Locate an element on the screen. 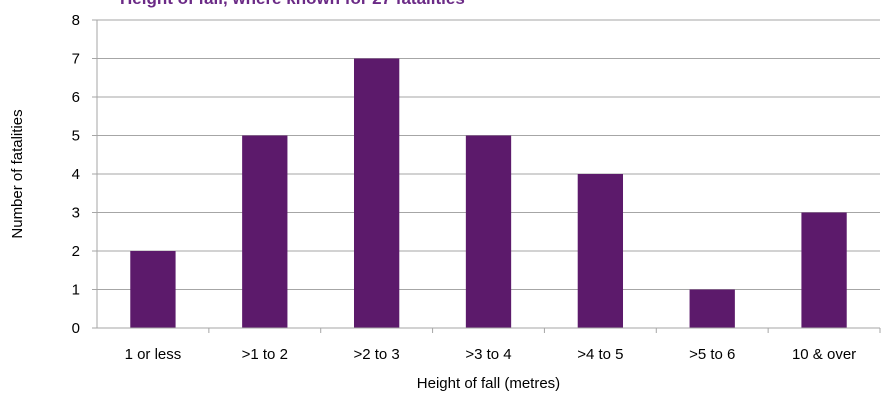  y-tick-label: 0 is located at coordinates (76, 328).